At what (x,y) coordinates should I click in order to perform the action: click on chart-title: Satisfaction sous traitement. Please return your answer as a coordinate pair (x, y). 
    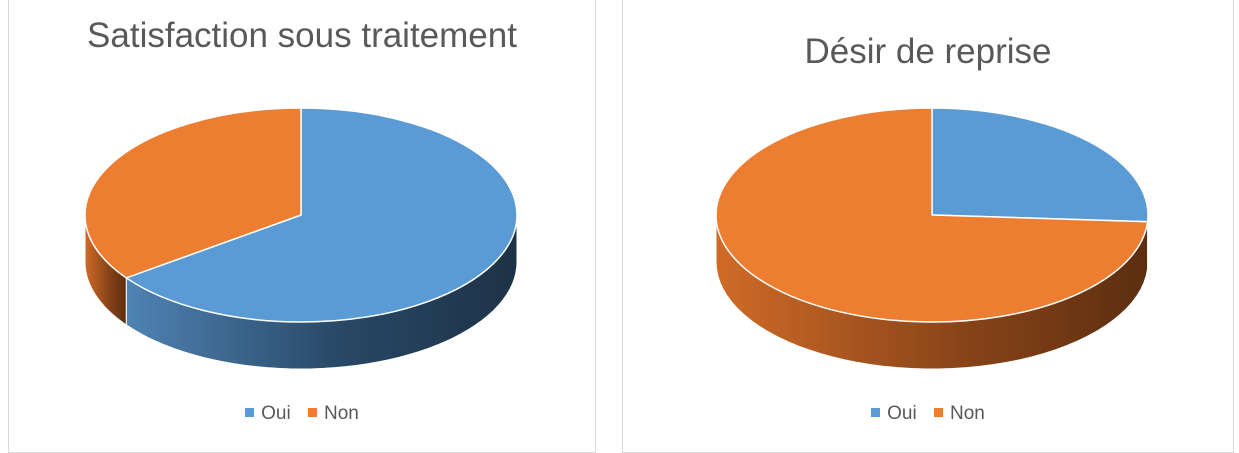
    Looking at the image, I should click on (302, 35).